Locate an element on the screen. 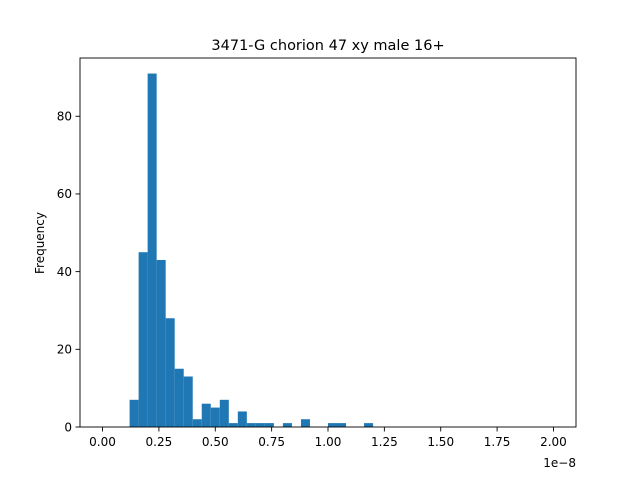  x-tick-label: 0.25 is located at coordinates (159, 442).